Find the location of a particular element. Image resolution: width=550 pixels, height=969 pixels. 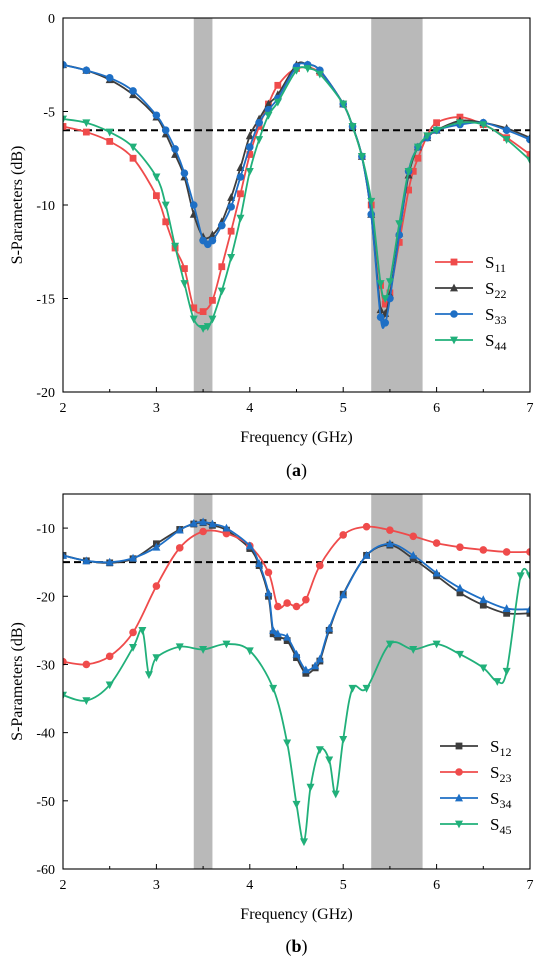

legend-item-S12: S12 is located at coordinates (475, 748).